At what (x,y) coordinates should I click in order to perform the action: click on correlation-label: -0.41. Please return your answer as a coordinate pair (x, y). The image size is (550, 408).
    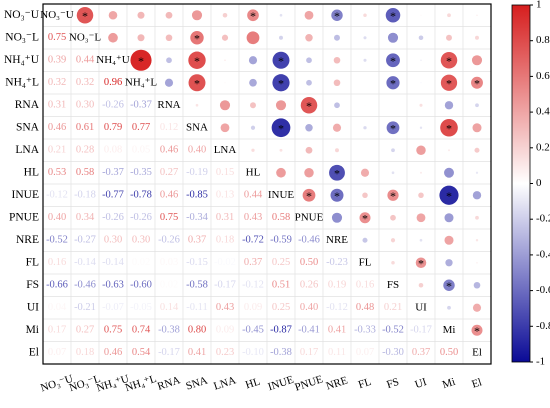
    Looking at the image, I should click on (309, 330).